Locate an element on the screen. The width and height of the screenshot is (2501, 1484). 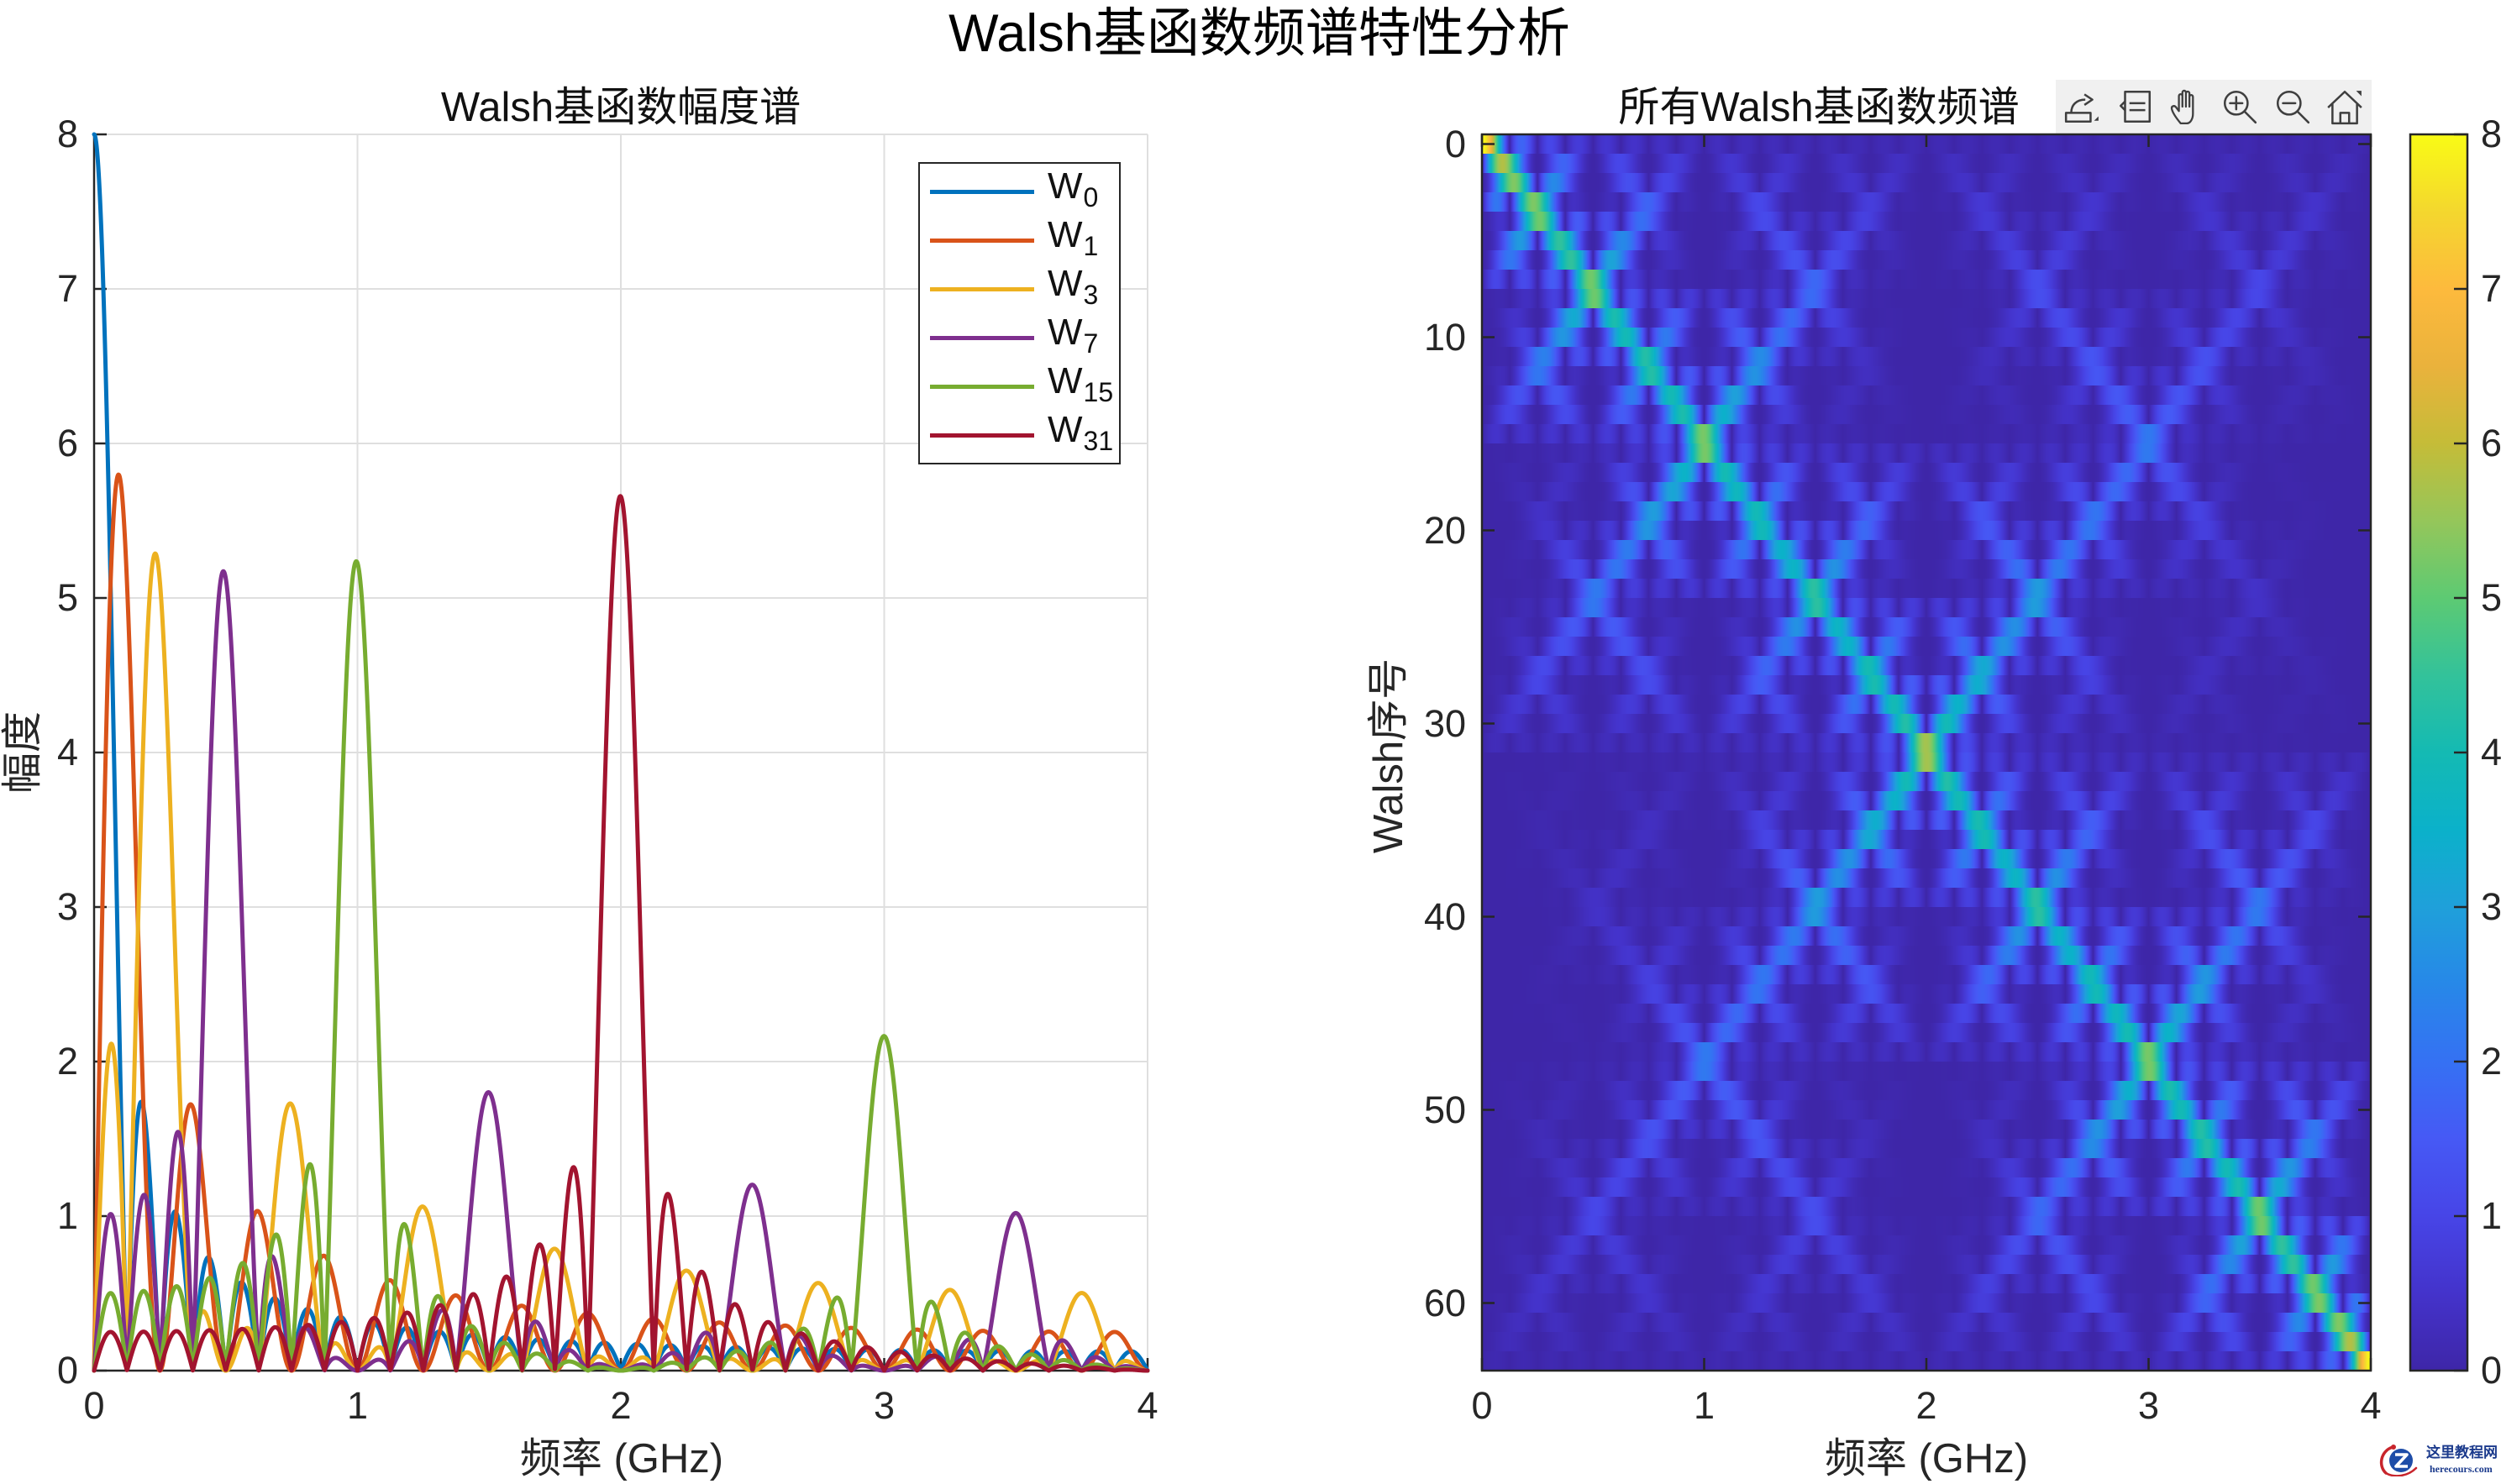
y-tick-label: 6 is located at coordinates (67, 443).